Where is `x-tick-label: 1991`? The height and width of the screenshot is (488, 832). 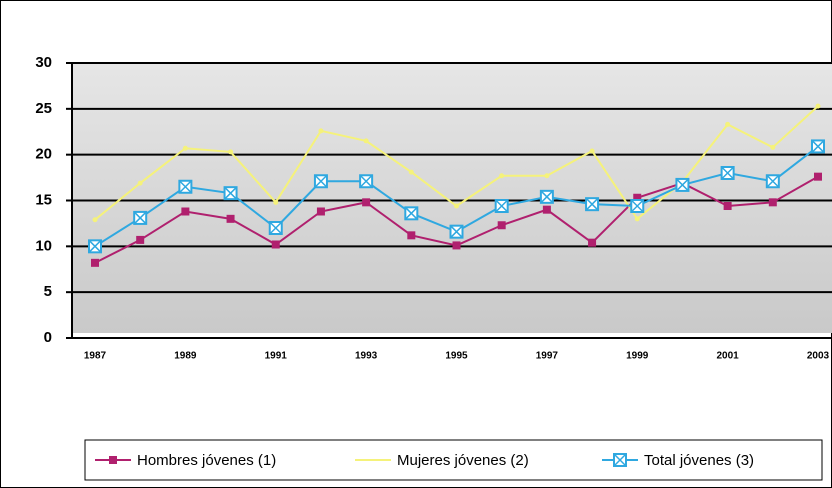
x-tick-label: 1991 is located at coordinates (276, 356).